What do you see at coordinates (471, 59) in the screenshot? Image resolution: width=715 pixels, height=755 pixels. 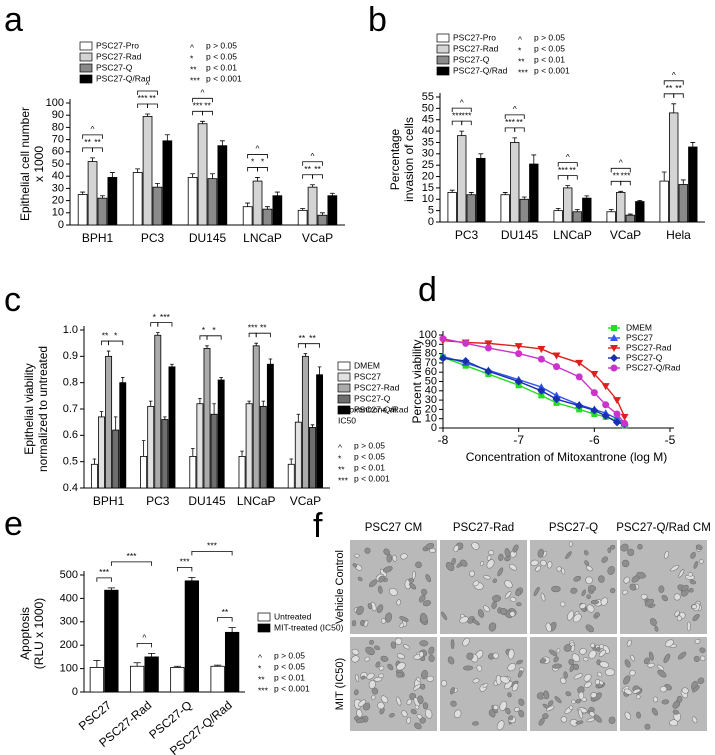 I see `legend-label: PSC27-Q` at bounding box center [471, 59].